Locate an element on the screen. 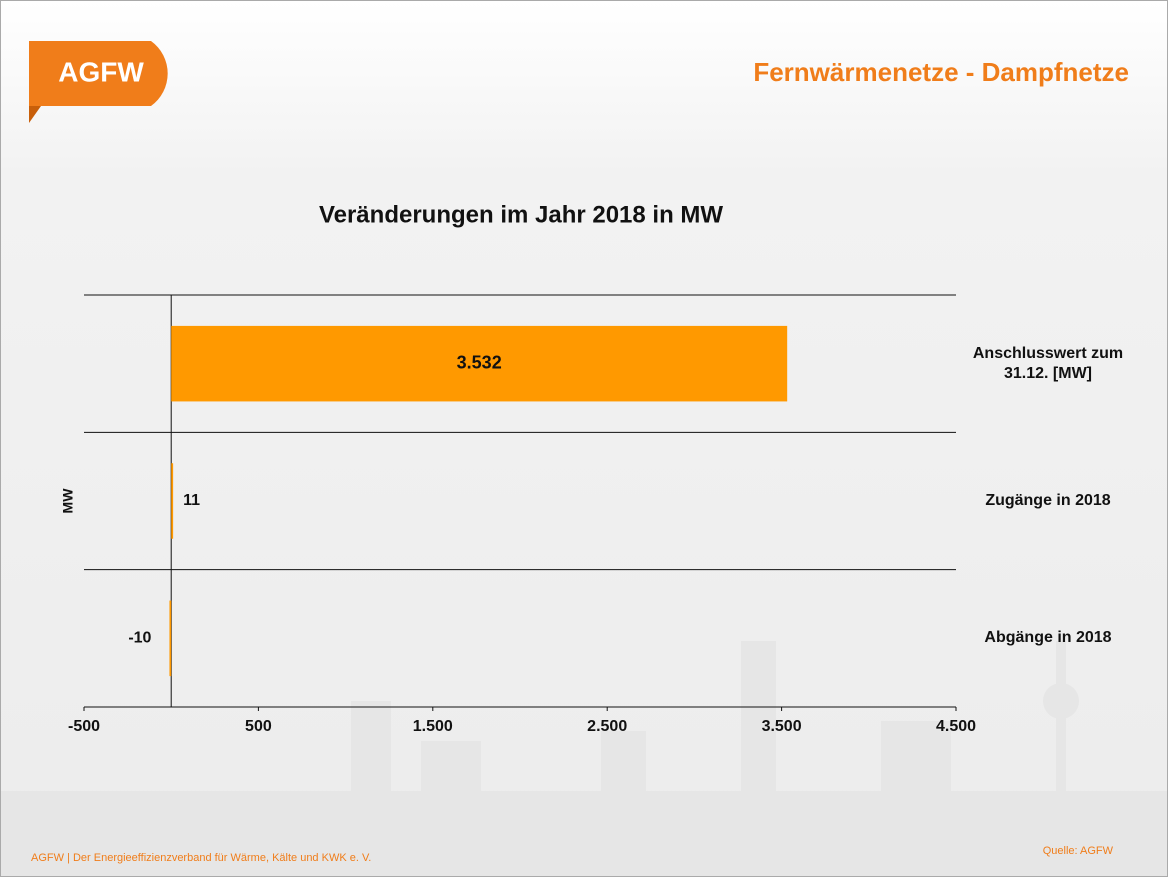 This screenshot has height=877, width=1168. y-axis-label: MW is located at coordinates (68, 501).